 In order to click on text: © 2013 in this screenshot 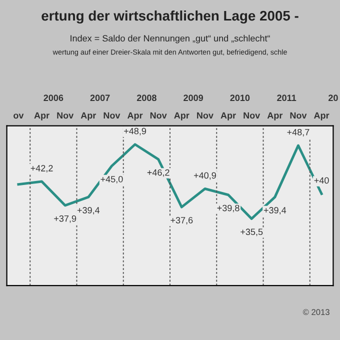, I will do `click(316, 312)`.